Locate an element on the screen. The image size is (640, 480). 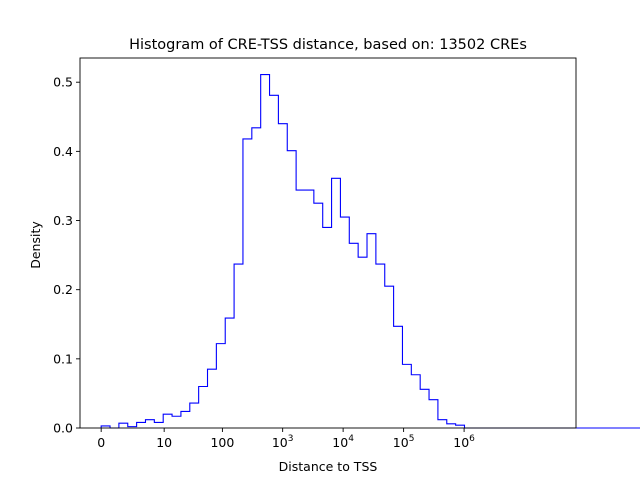
y-tick-label: 0.0 is located at coordinates (63, 428).